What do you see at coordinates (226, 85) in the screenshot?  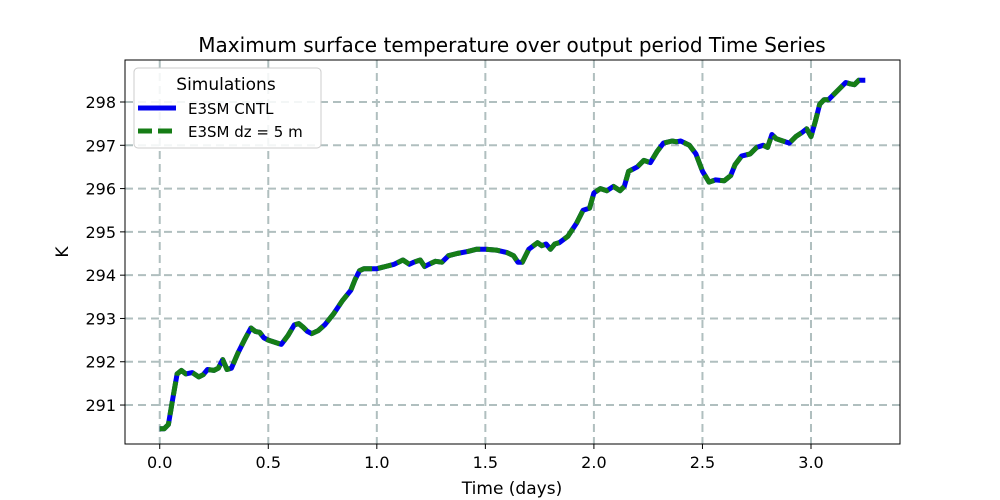 I see `legend-title: Simulations` at bounding box center [226, 85].